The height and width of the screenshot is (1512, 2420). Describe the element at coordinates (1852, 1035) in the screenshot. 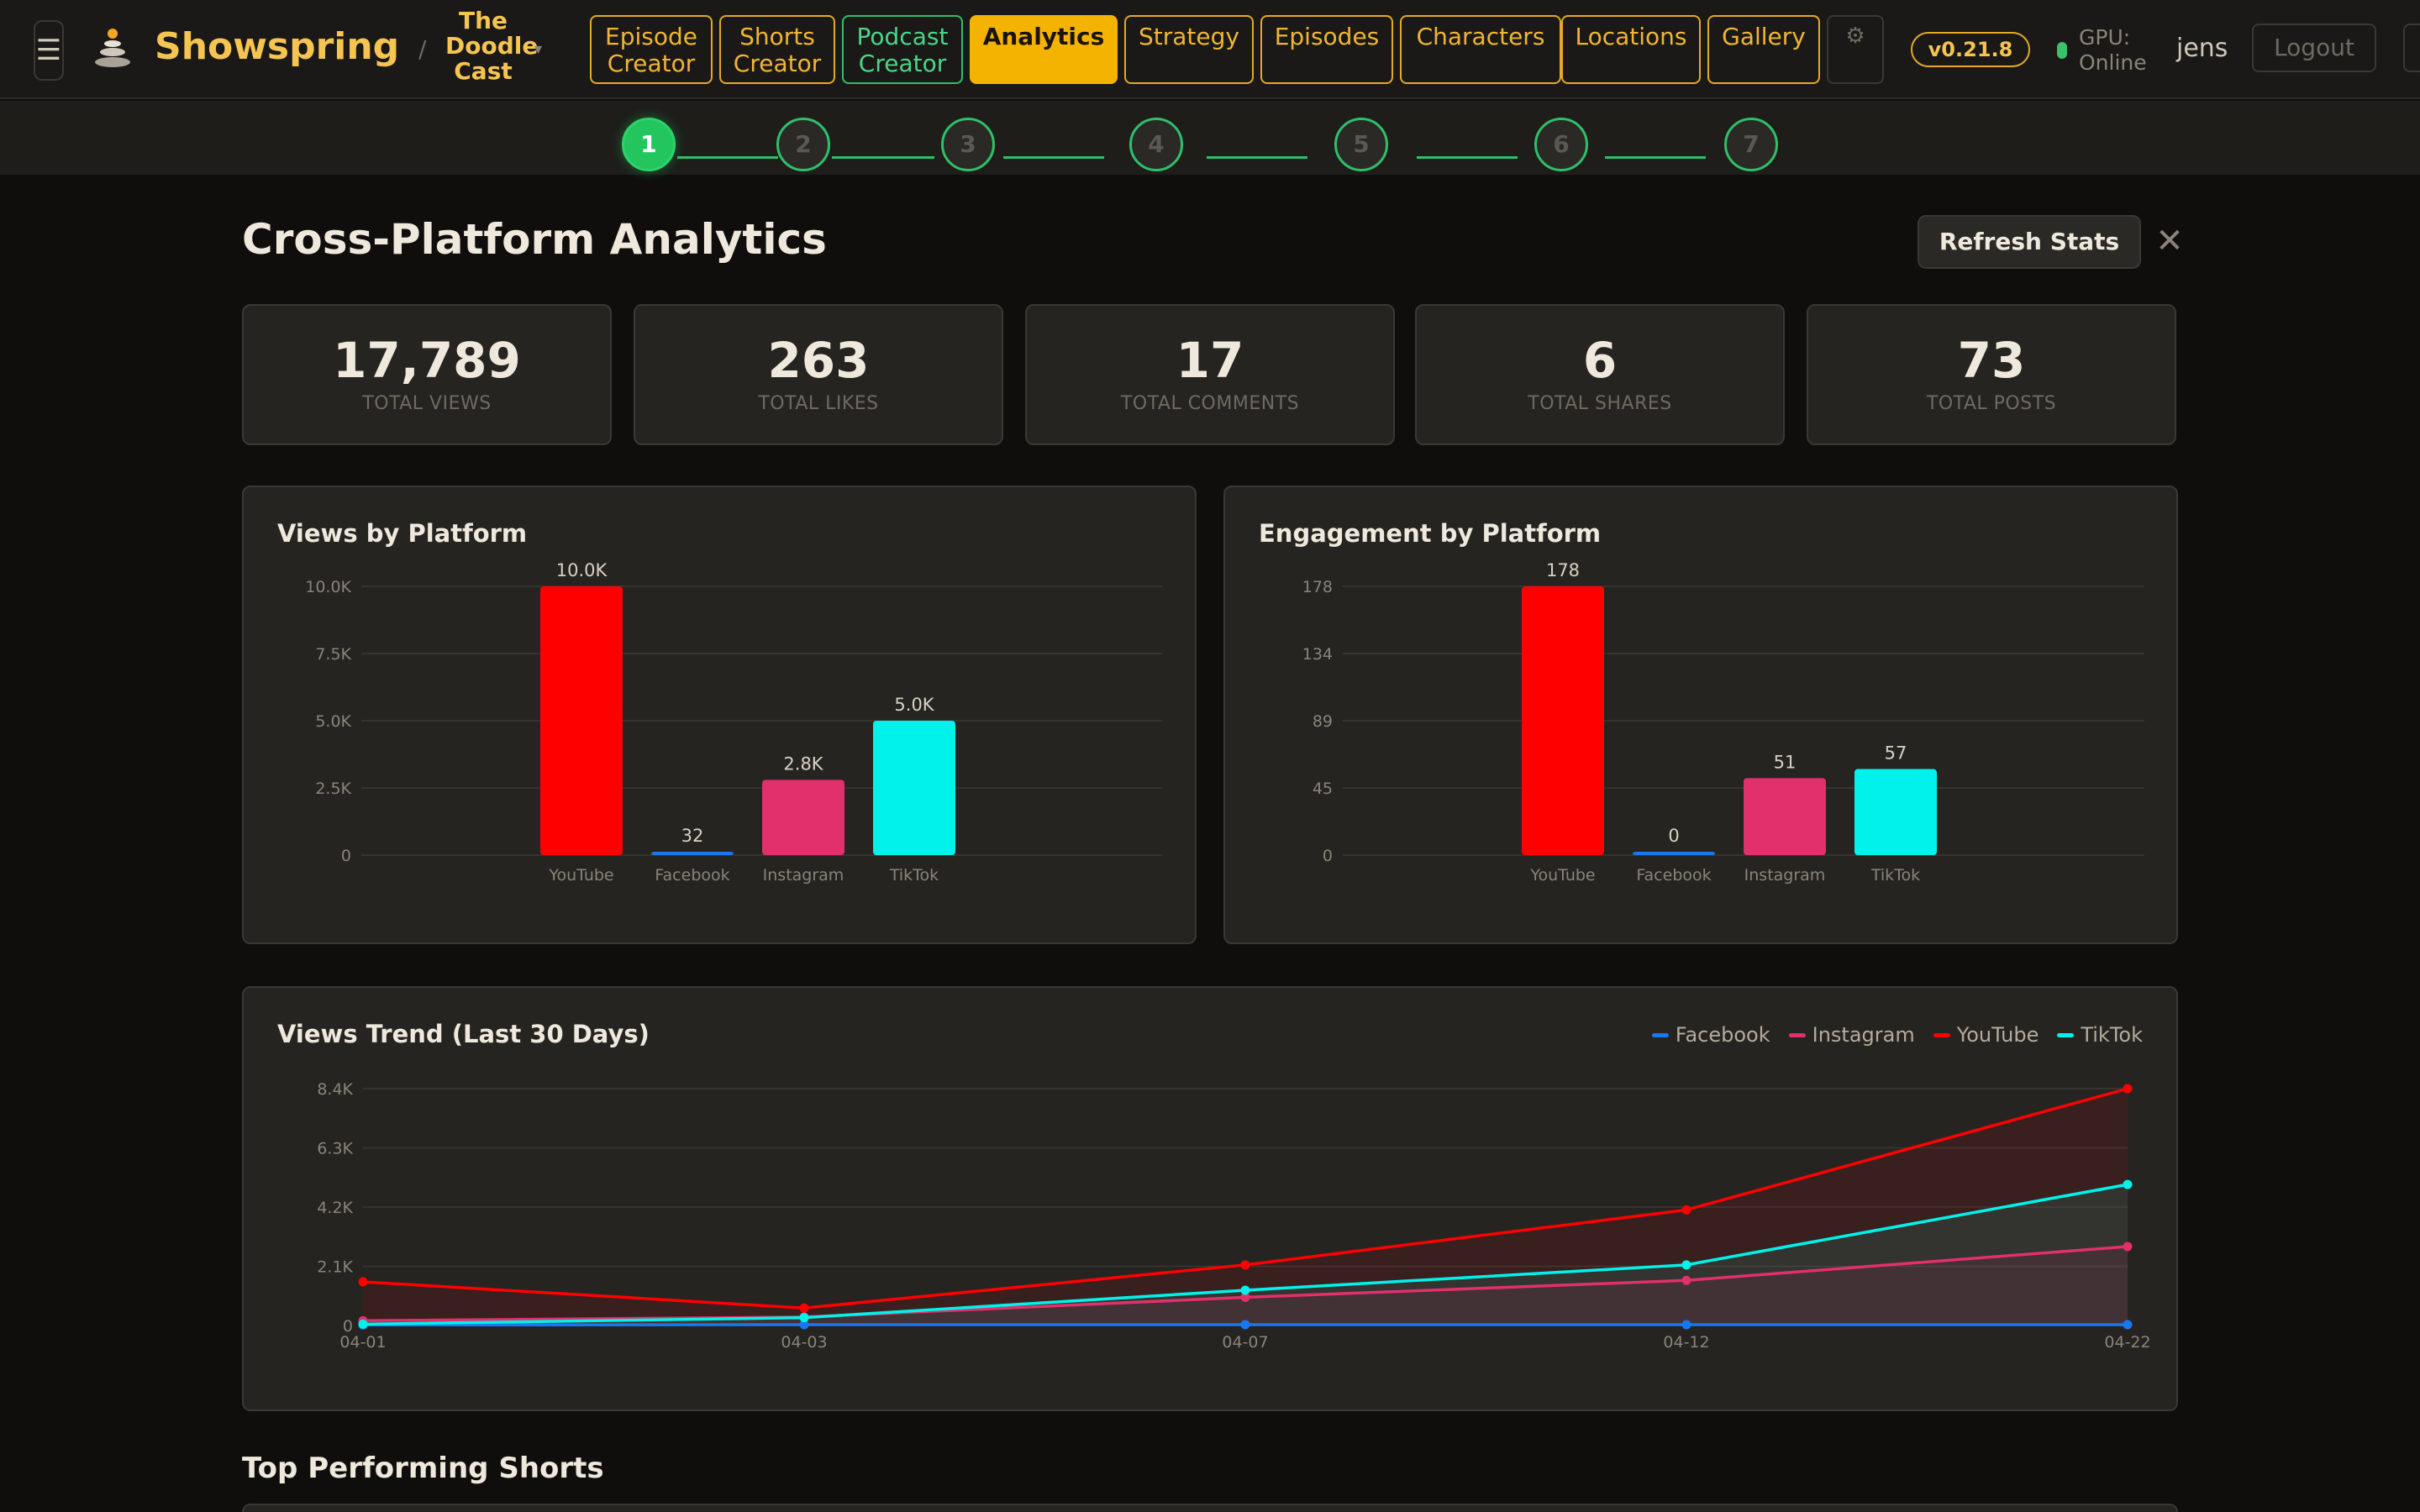

I see `legend-item-instagram: Instagram` at that location.